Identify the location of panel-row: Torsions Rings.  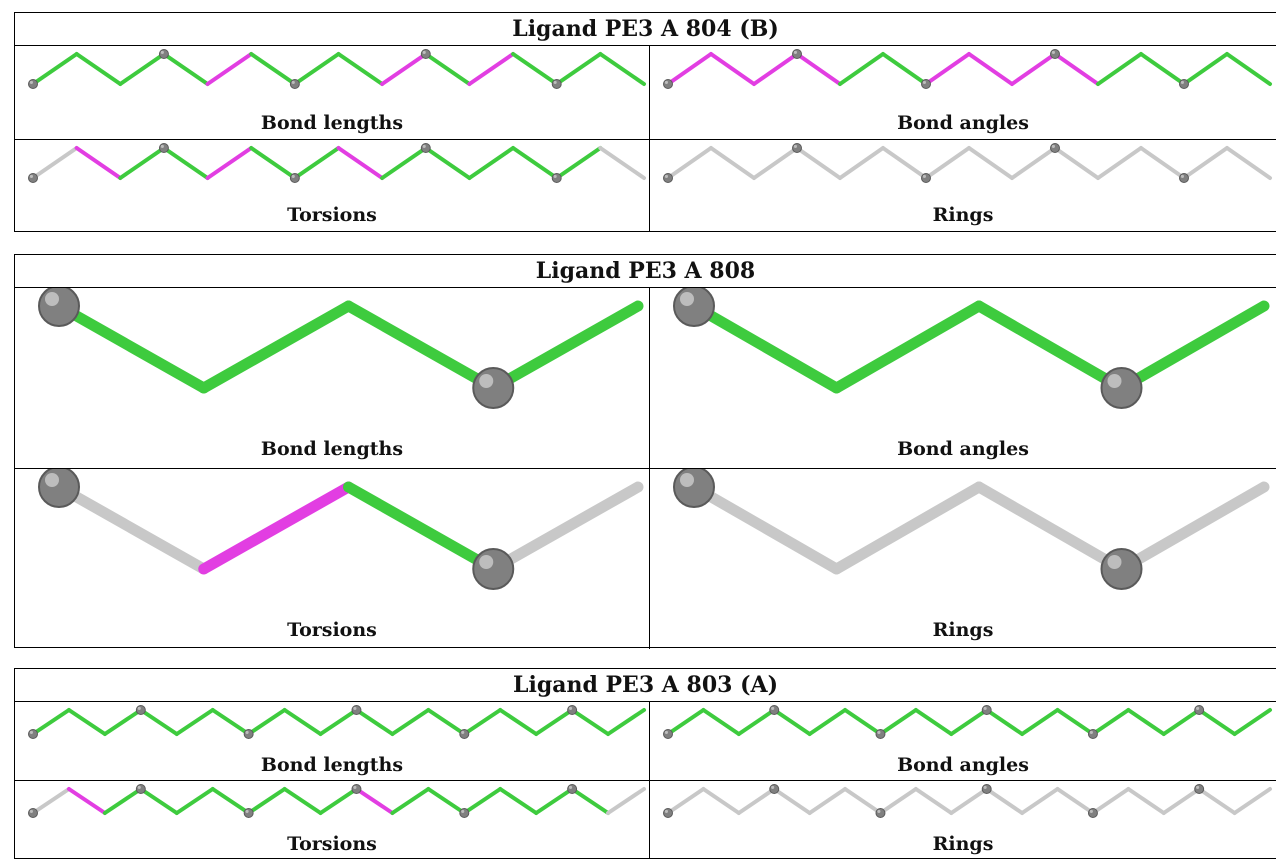
(645, 820).